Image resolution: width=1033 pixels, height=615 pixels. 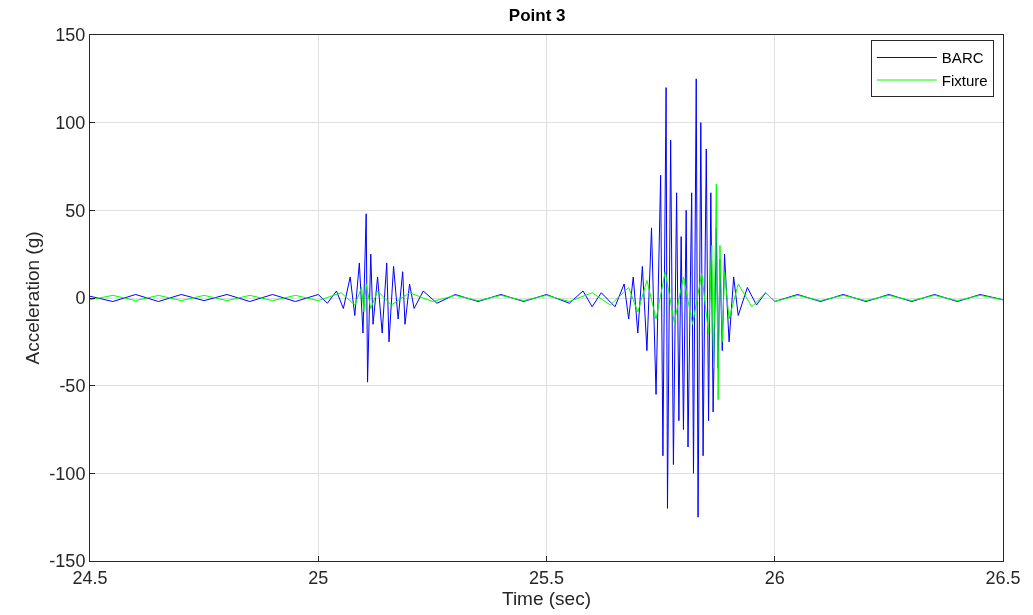 What do you see at coordinates (774, 577) in the screenshot?
I see `x-tick-label: 26` at bounding box center [774, 577].